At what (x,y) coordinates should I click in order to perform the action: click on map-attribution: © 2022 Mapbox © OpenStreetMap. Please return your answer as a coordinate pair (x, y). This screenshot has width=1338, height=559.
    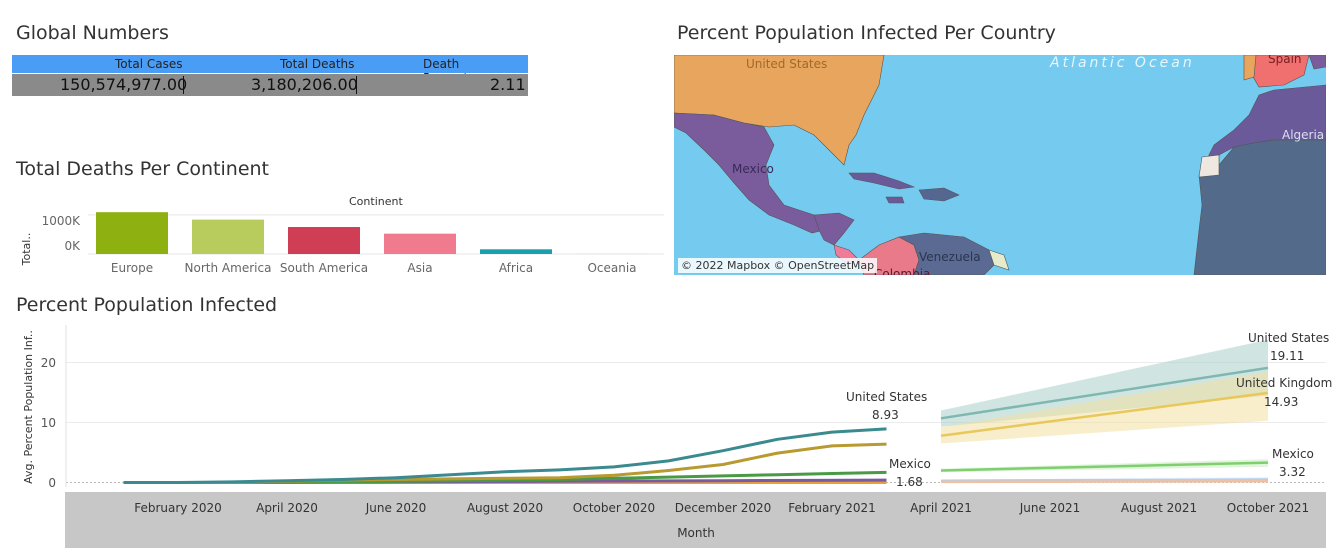
    Looking at the image, I should click on (778, 265).